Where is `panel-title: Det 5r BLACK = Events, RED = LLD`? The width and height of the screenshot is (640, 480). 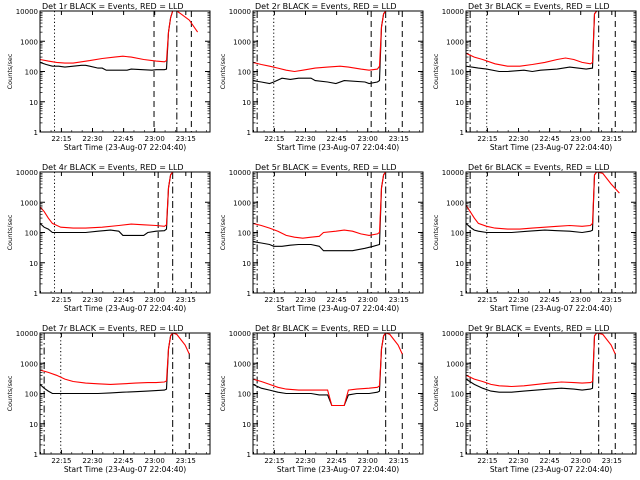
panel-title: Det 5r BLACK = Events, RED = LLD is located at coordinates (326, 167).